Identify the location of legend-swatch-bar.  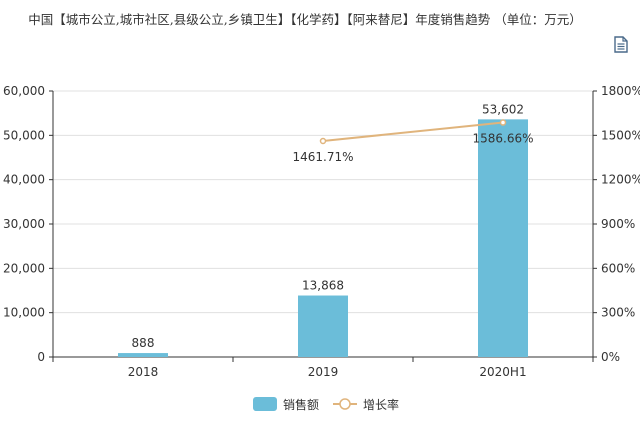
(265, 404).